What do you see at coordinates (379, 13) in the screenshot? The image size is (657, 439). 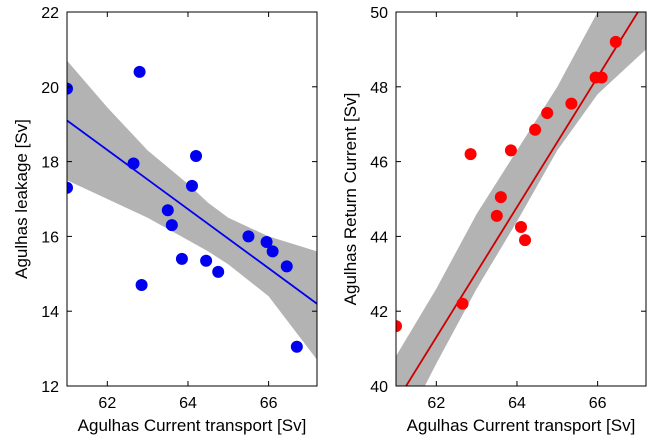 I see `y-tick-label: 50` at bounding box center [379, 13].